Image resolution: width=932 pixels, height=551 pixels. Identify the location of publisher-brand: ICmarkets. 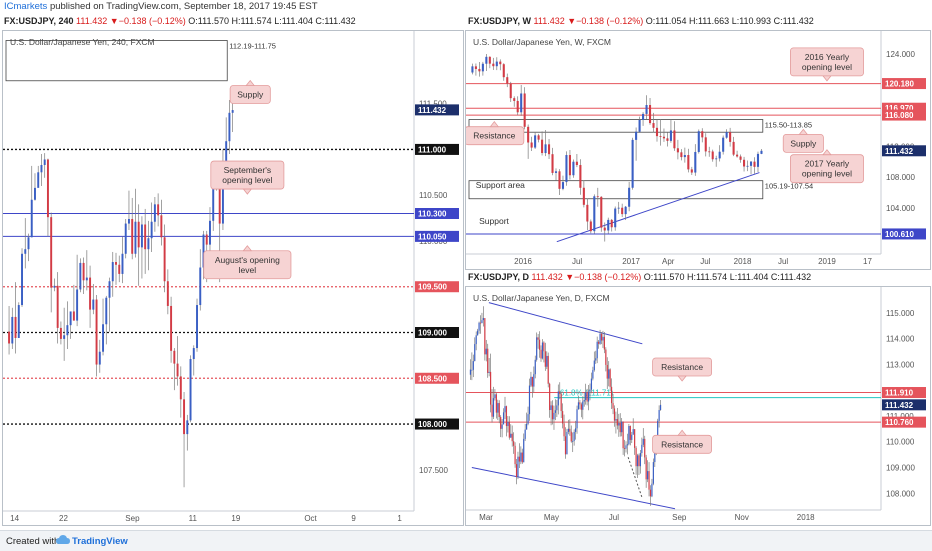
(26, 6).